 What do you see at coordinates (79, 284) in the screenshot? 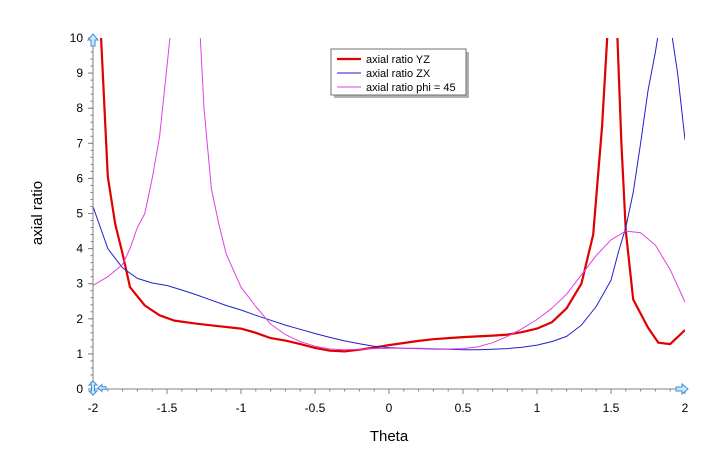
I see `y-tick-label: 3` at bounding box center [79, 284].